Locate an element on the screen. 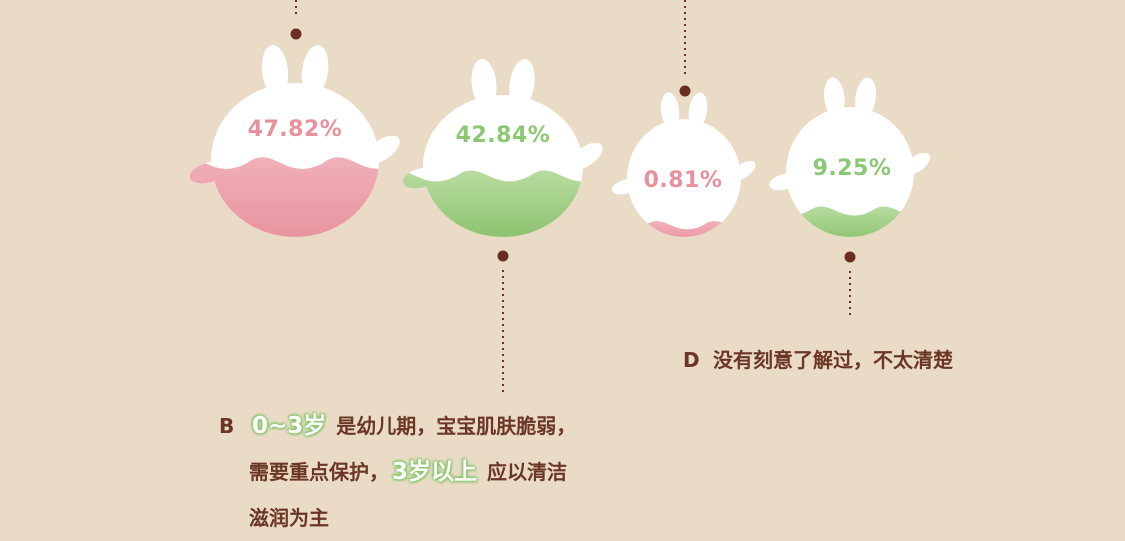 Image resolution: width=1125 pixels, height=541 pixels. option-b-text-2a: 需要重点保护， is located at coordinates (319, 472).